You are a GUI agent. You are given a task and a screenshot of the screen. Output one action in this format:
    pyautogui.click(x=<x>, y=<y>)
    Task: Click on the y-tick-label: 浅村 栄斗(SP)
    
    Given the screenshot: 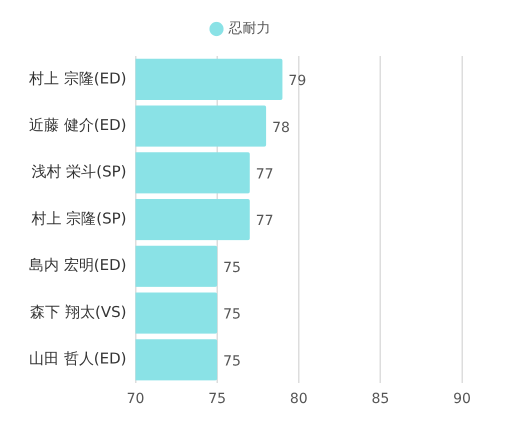 What is the action you would take?
    pyautogui.click(x=78, y=171)
    